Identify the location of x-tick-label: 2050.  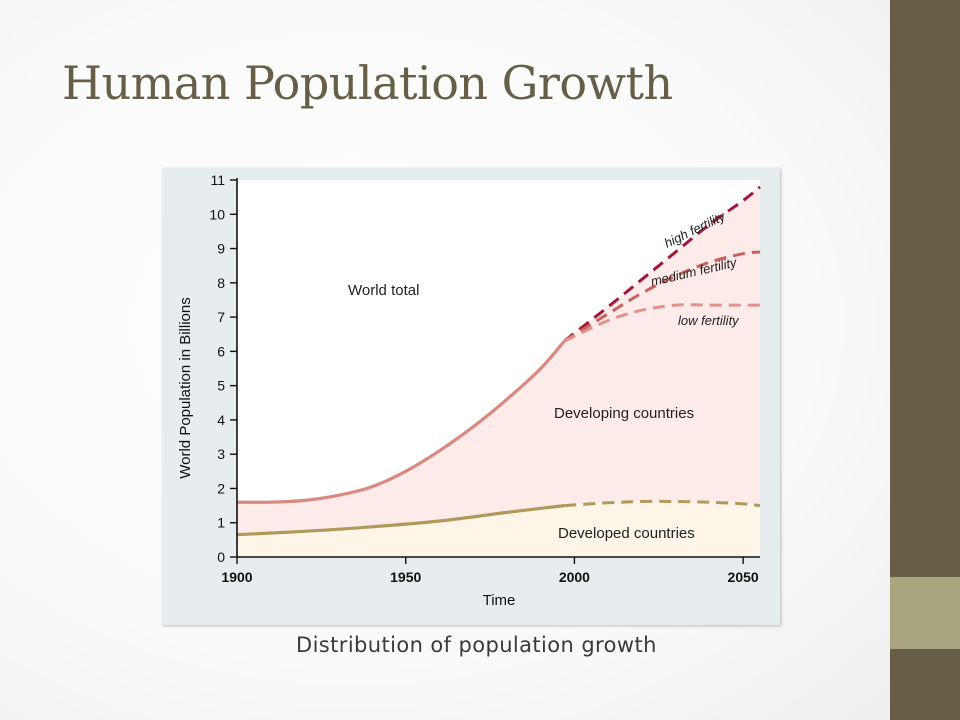
(743, 577).